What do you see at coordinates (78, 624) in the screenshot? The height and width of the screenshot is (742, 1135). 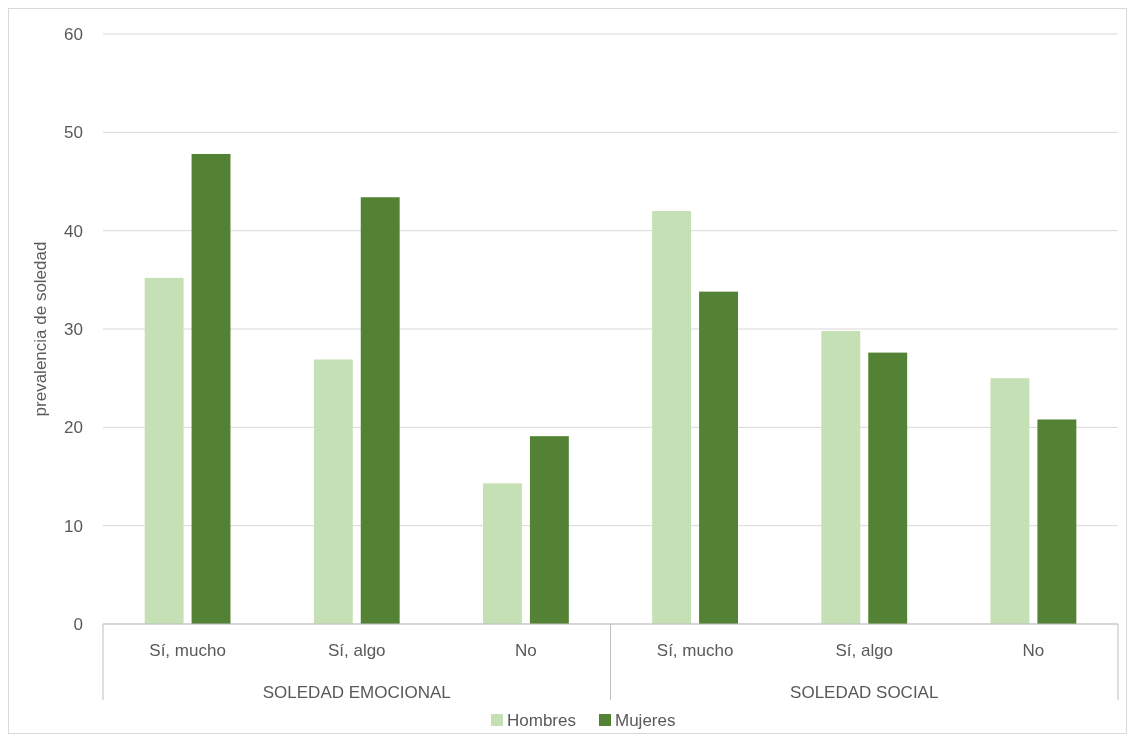 I see `y-tick-label: 0` at bounding box center [78, 624].